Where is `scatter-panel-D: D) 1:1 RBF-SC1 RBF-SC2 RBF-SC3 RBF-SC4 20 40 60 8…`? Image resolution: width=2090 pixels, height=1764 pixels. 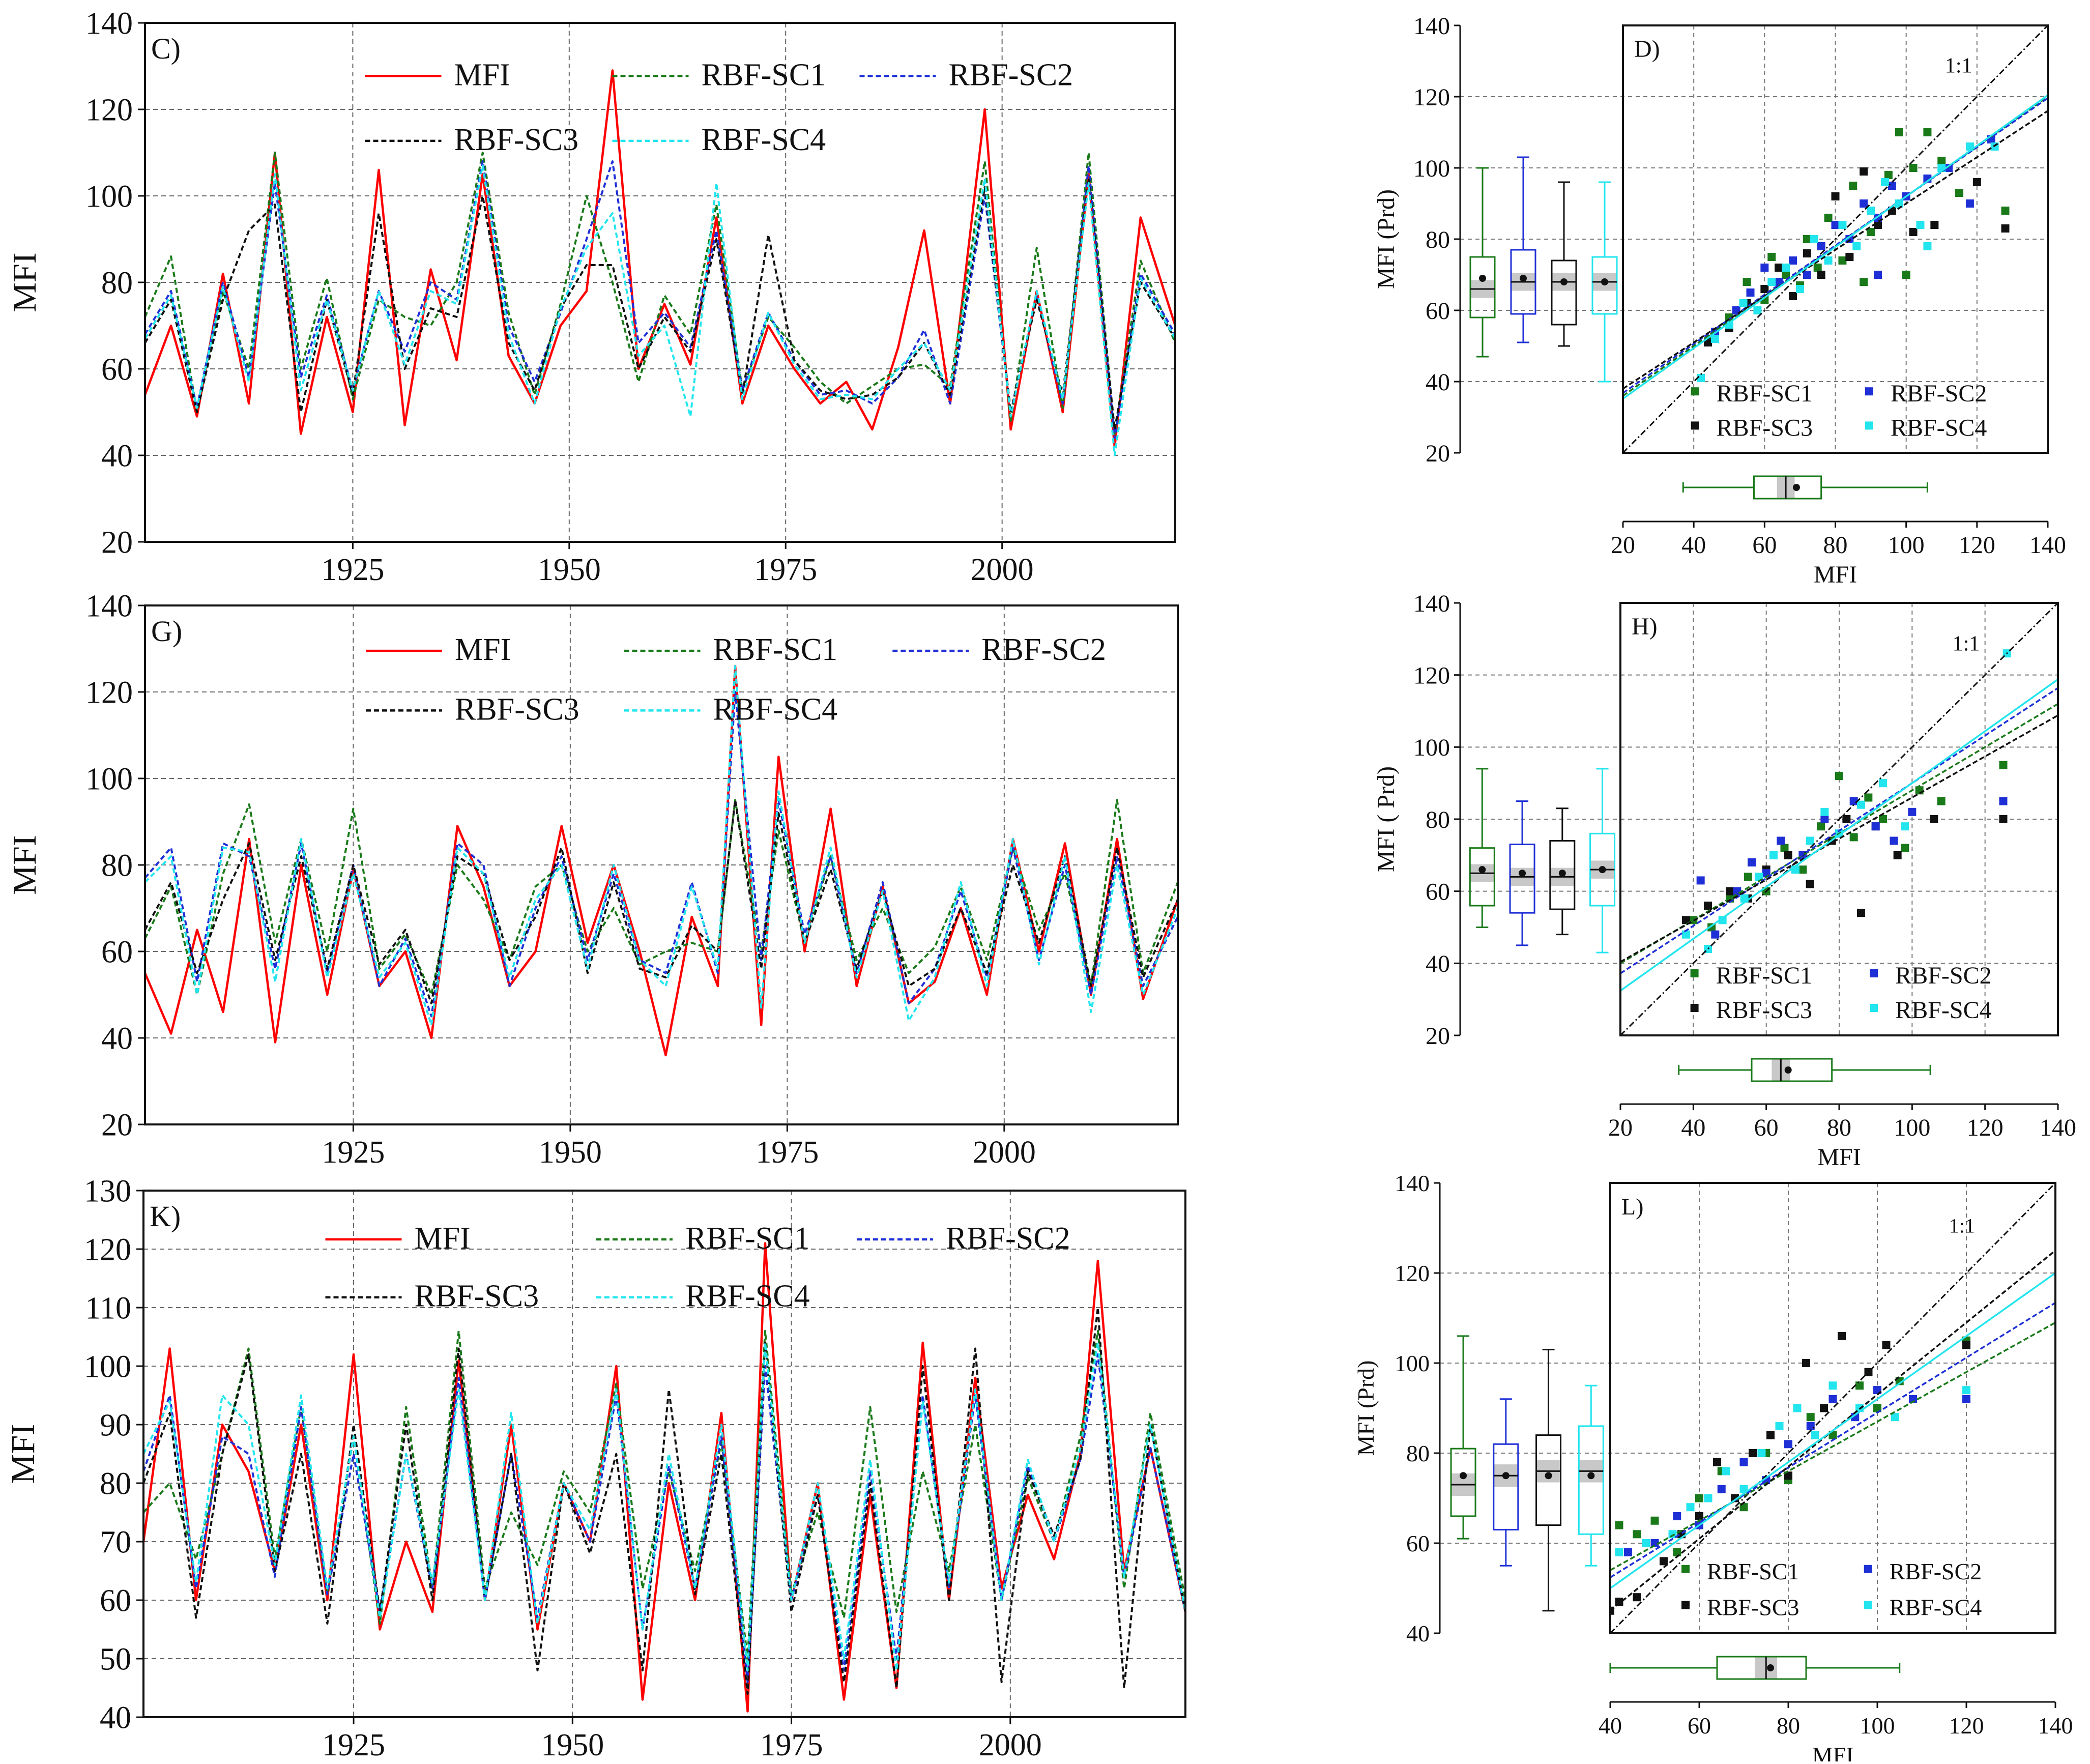 scatter-panel-D: D) 1:1 RBF-SC1 RBF-SC2 RBF-SC3 RBF-SC4 20 40 60 8… is located at coordinates (1719, 301).